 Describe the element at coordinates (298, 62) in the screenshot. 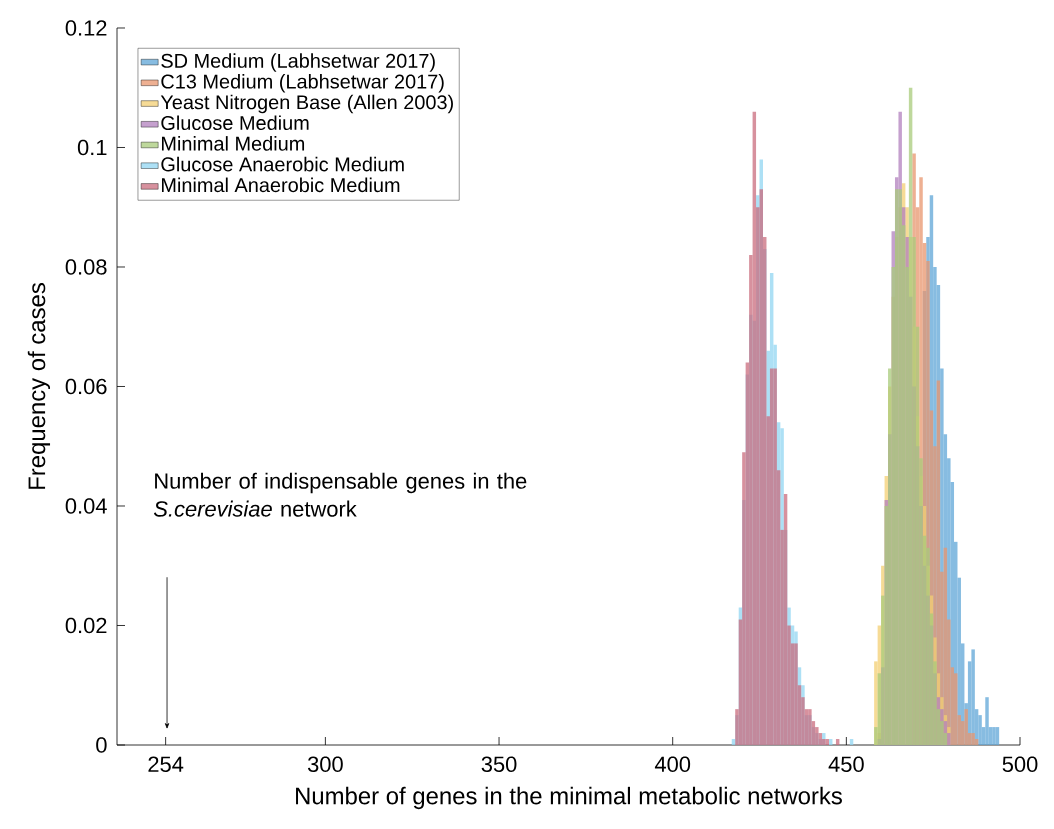

I see `legend-label: SD Medium (Labhsetwar 2017)` at that location.